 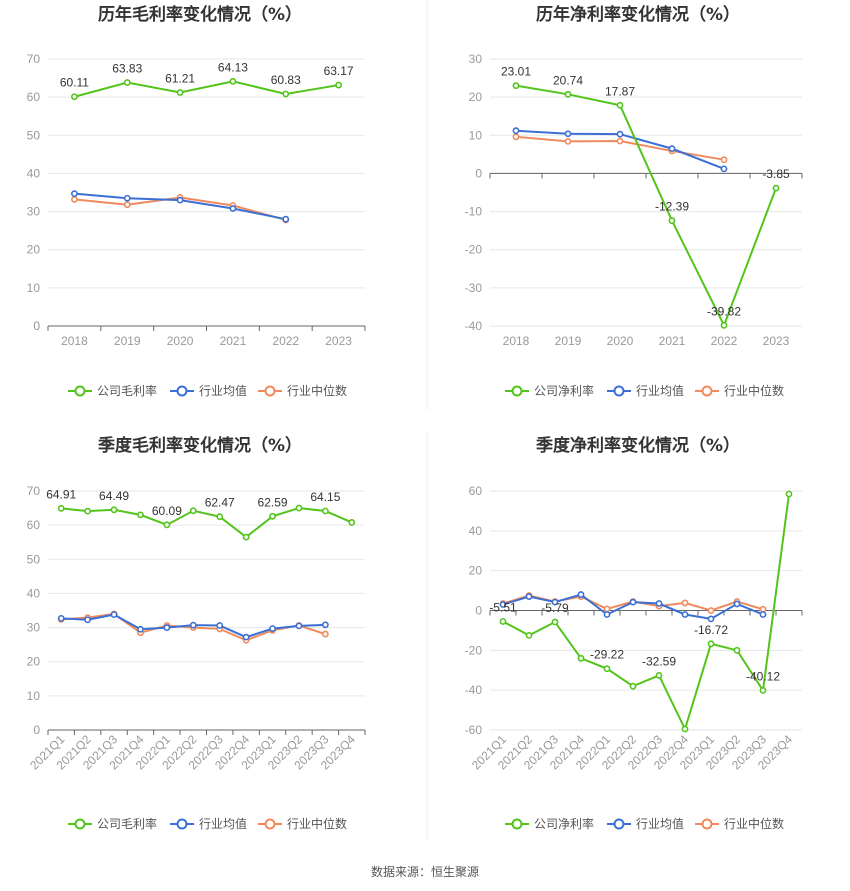 I want to click on data-label: 62.47, so click(x=220, y=503).